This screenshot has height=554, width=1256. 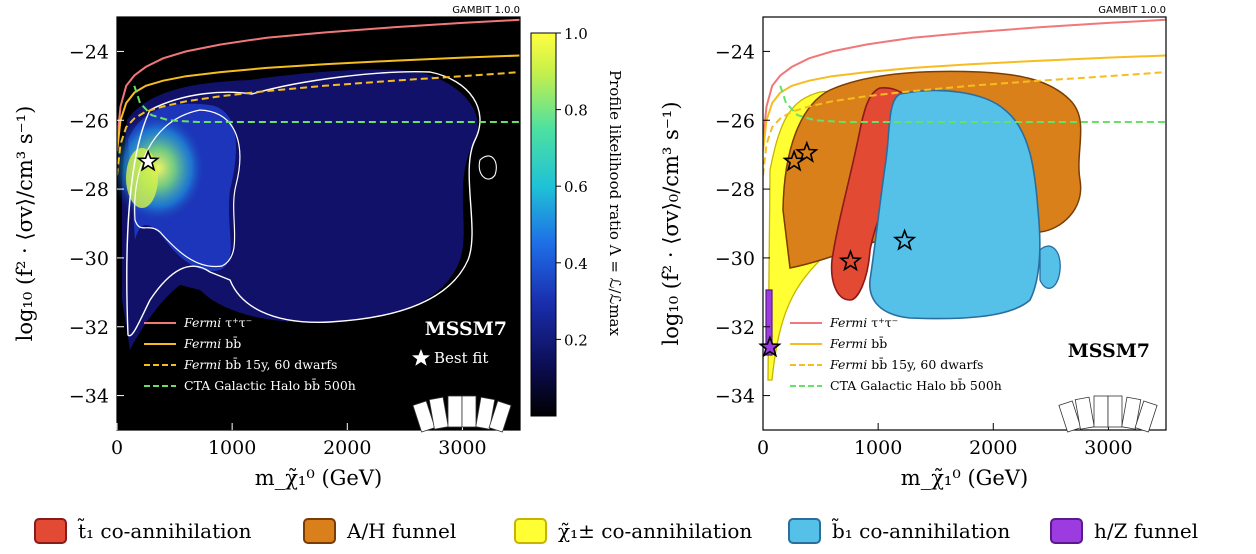 I want to click on best-fit-legend: Best fit, so click(x=450, y=358).